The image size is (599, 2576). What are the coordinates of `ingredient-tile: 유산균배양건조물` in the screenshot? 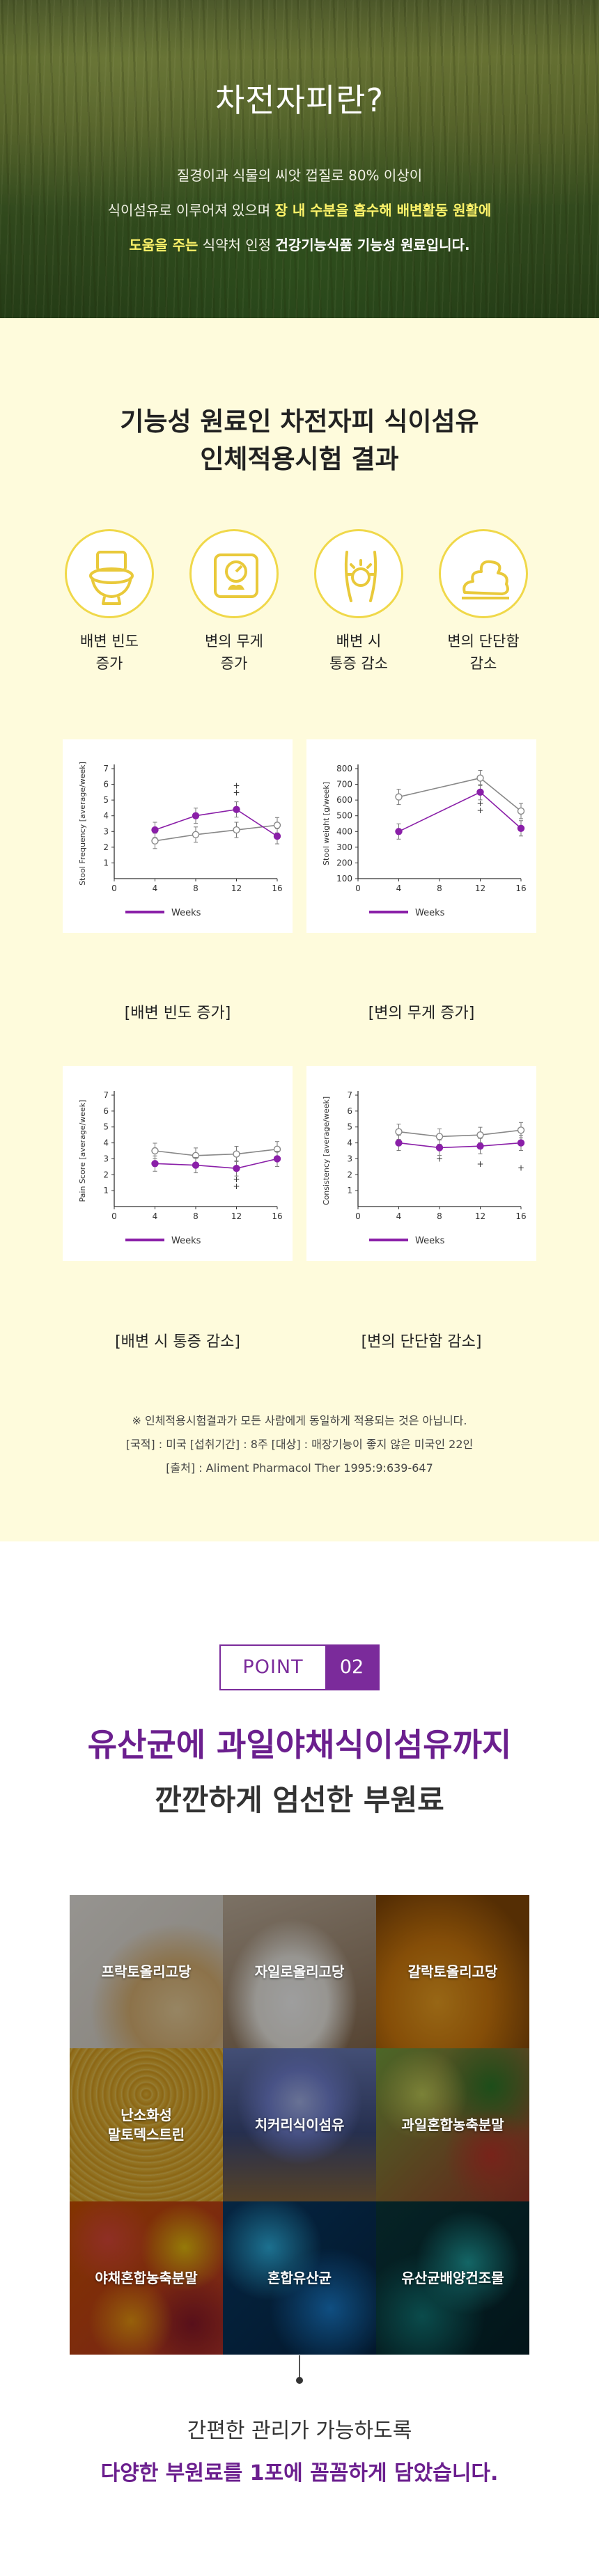 It's located at (452, 2278).